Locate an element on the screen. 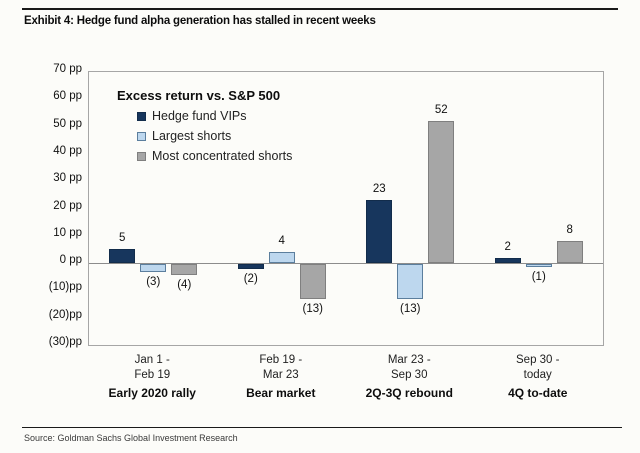 This screenshot has width=640, height=453. bar-value-label: (4) is located at coordinates (184, 284).